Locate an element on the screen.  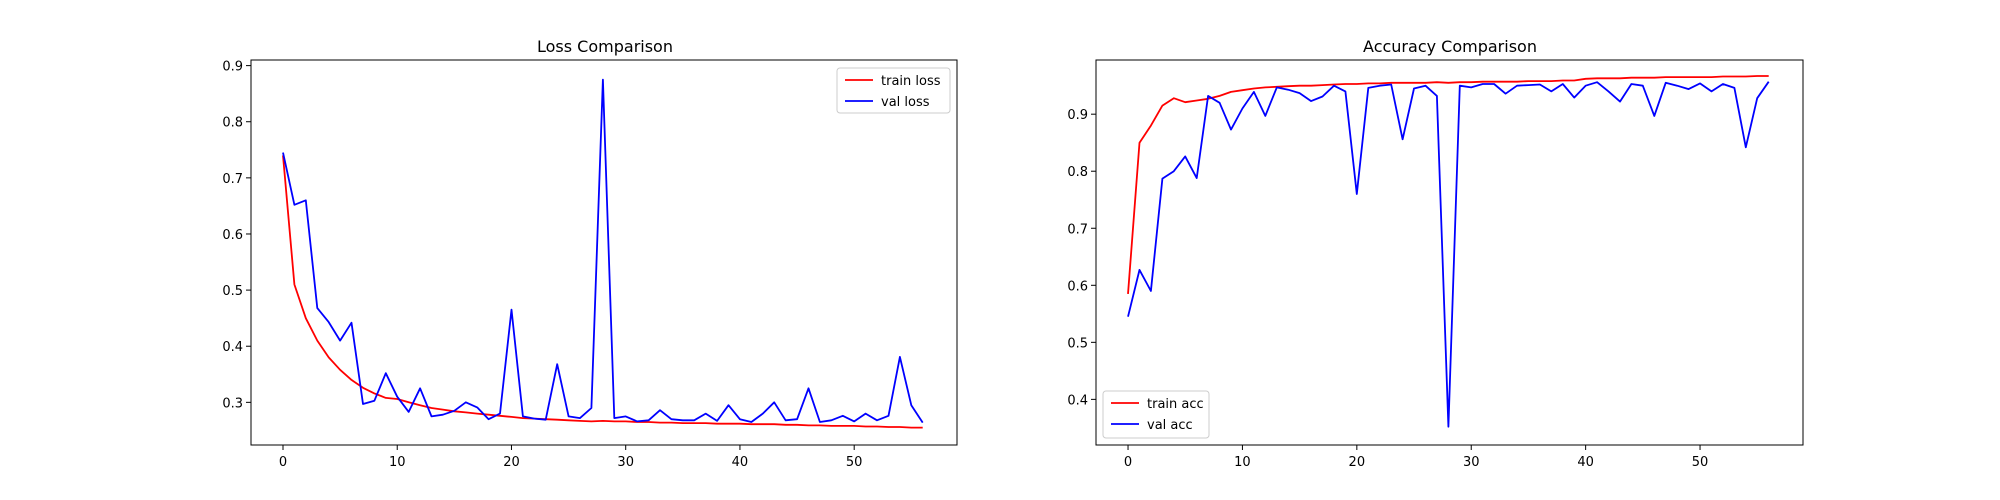
legend-label: val loss is located at coordinates (905, 102).